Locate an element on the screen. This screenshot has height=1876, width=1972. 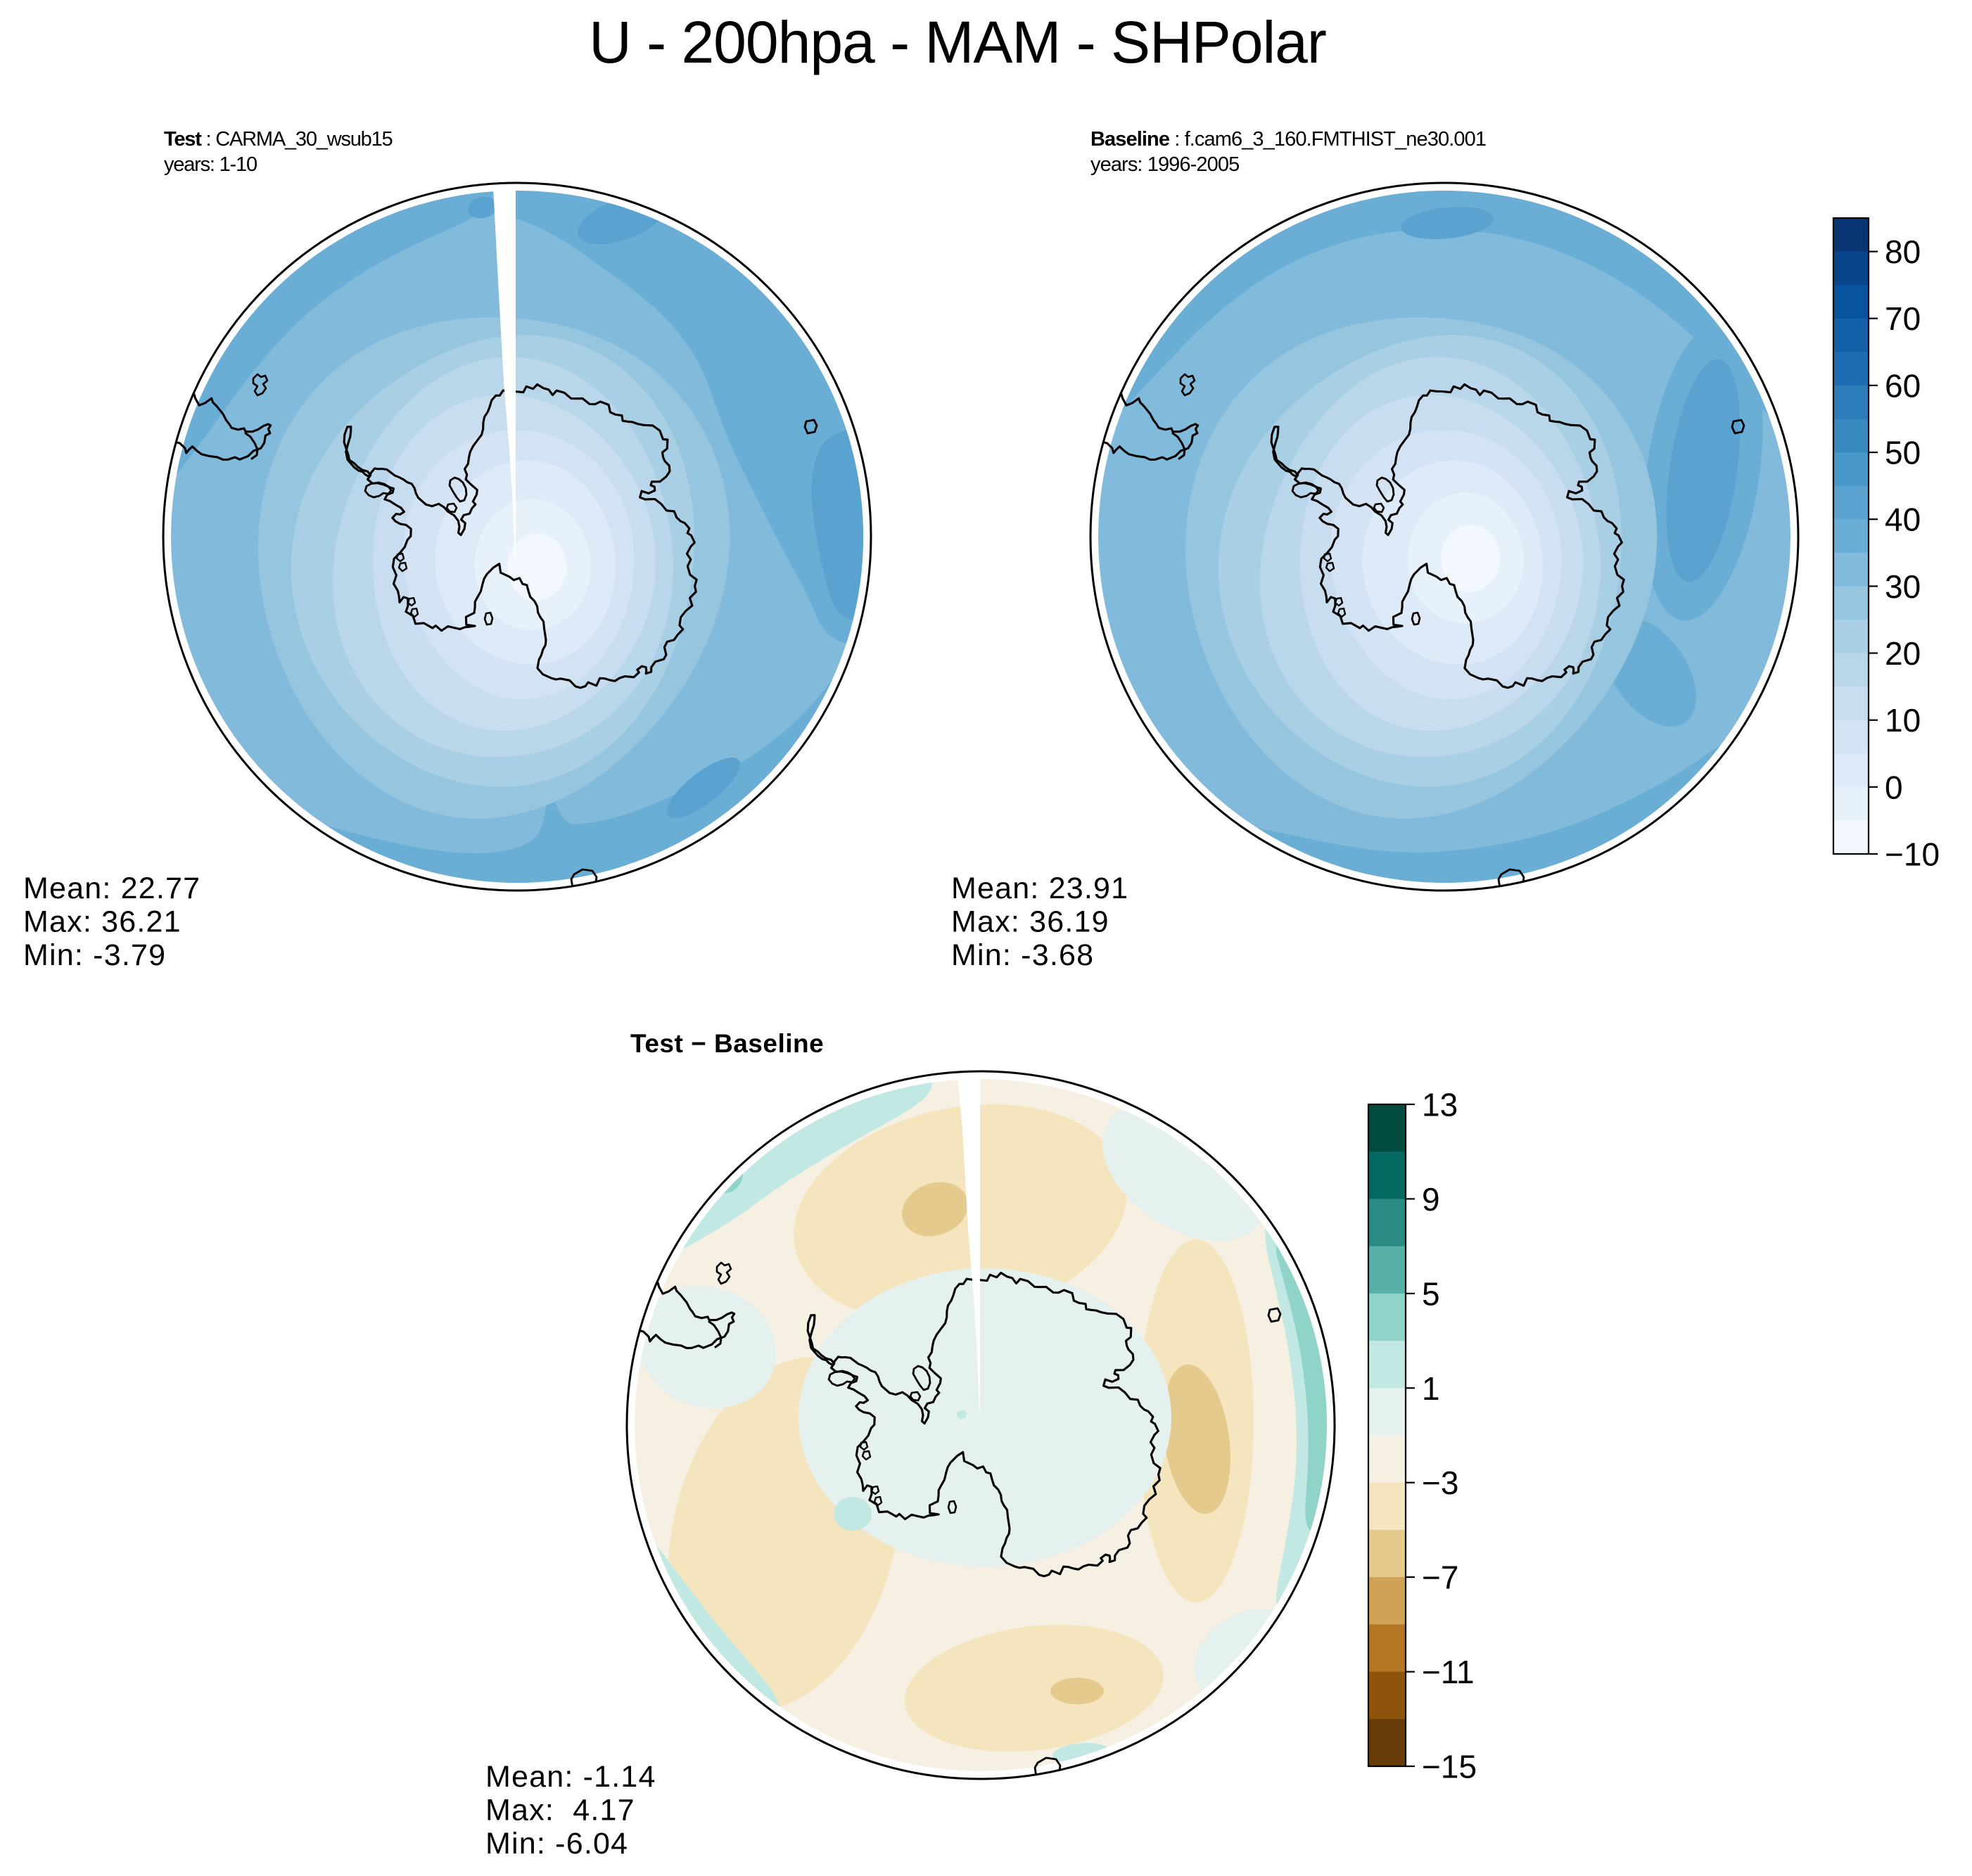
svg-text: Test : CARMA_30_wsub15 is located at coordinates (278, 139).